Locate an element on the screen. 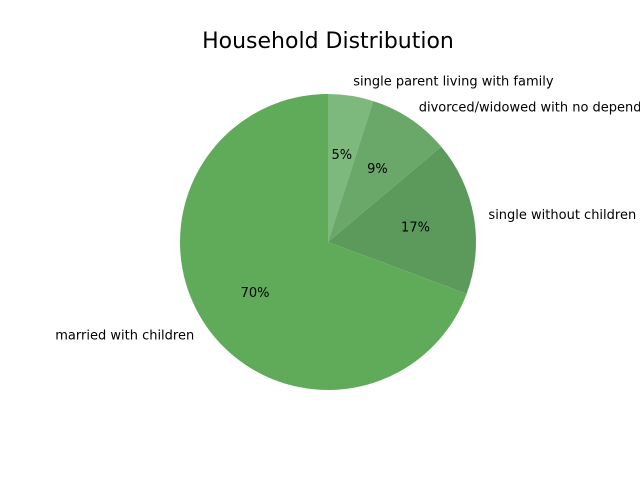  chart-title: Household Distribution is located at coordinates (328, 41).